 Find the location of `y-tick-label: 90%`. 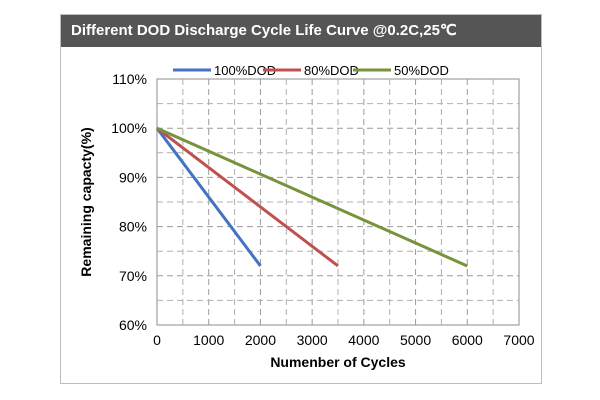

y-tick-label: 90% is located at coordinates (133, 177).